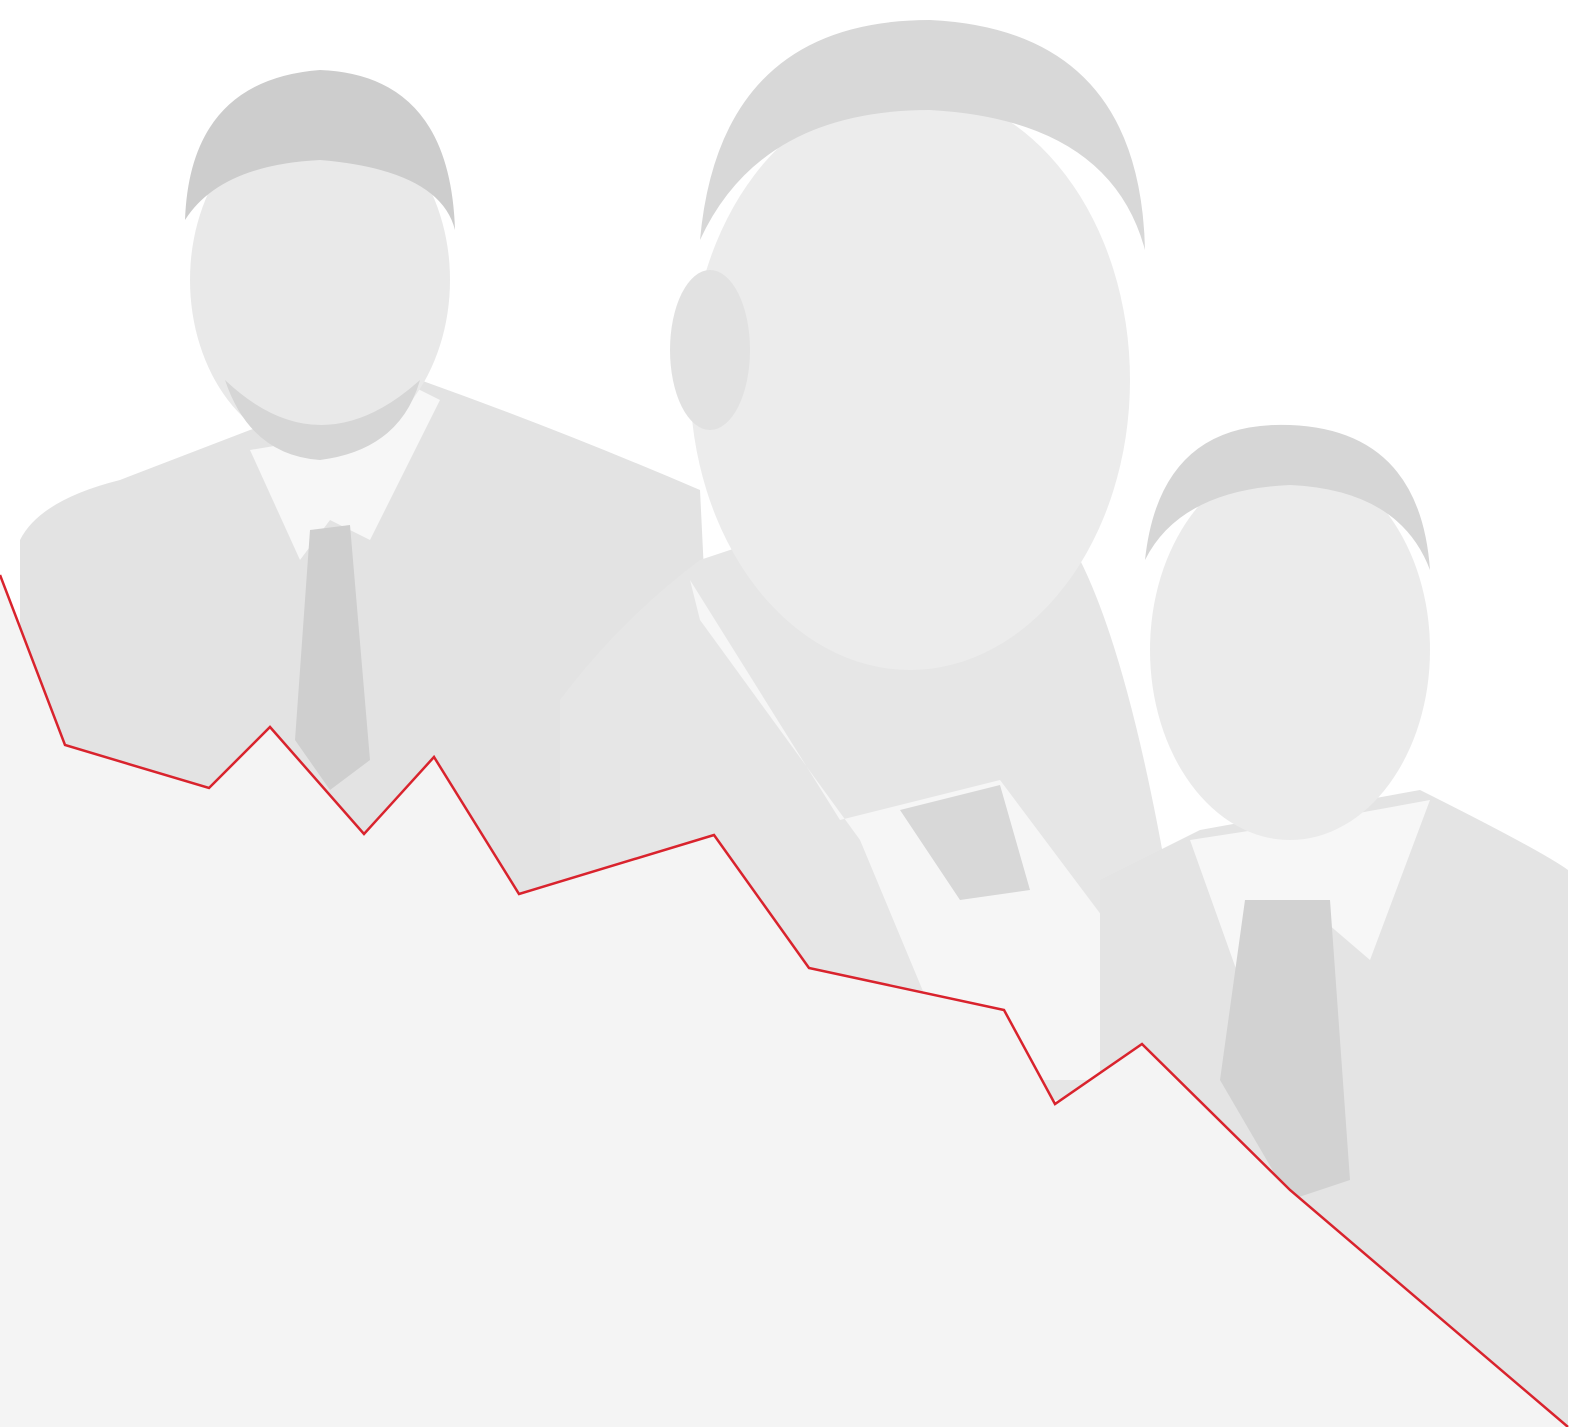 The height and width of the screenshot is (1427, 1588). Describe the element at coordinates (322, 420) in the screenshot. I see `beard` at that location.